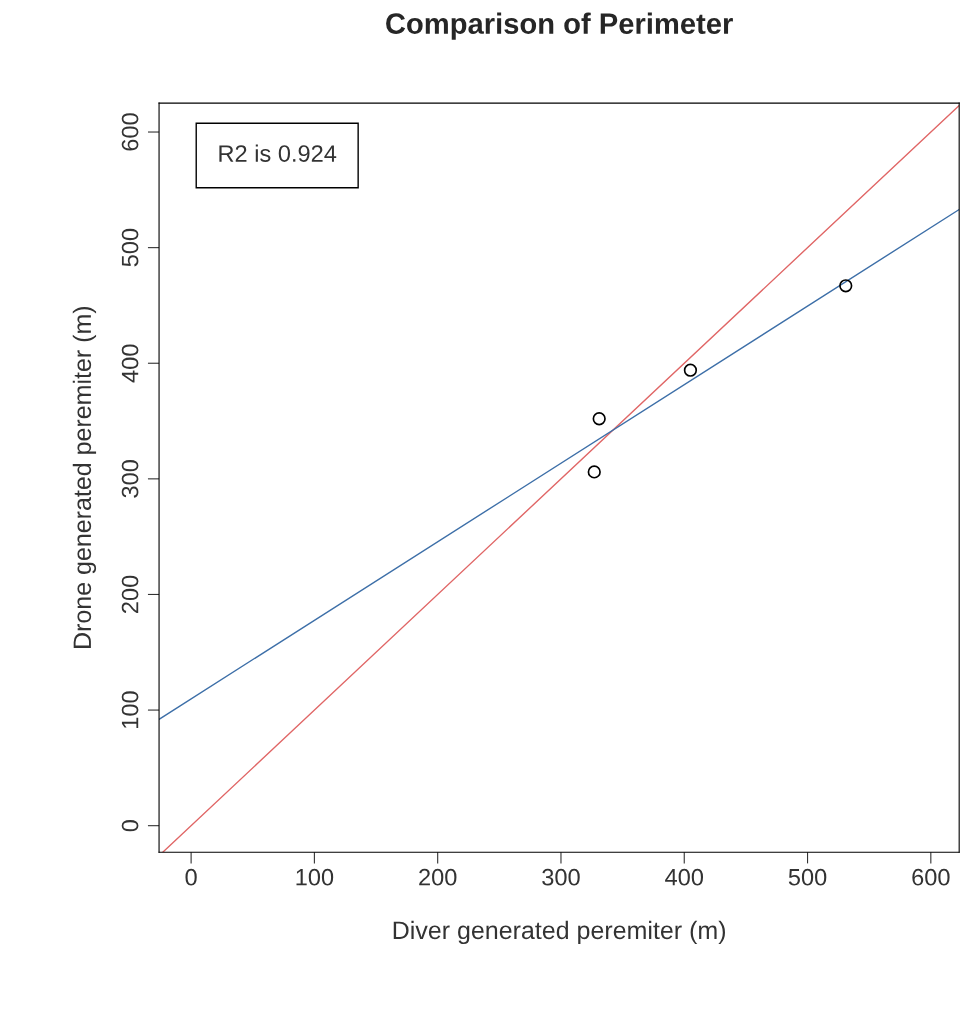 This screenshot has width=964, height=1011. Describe the element at coordinates (559, 932) in the screenshot. I see `x-axis-title: Diver generated peremiter (m)` at that location.